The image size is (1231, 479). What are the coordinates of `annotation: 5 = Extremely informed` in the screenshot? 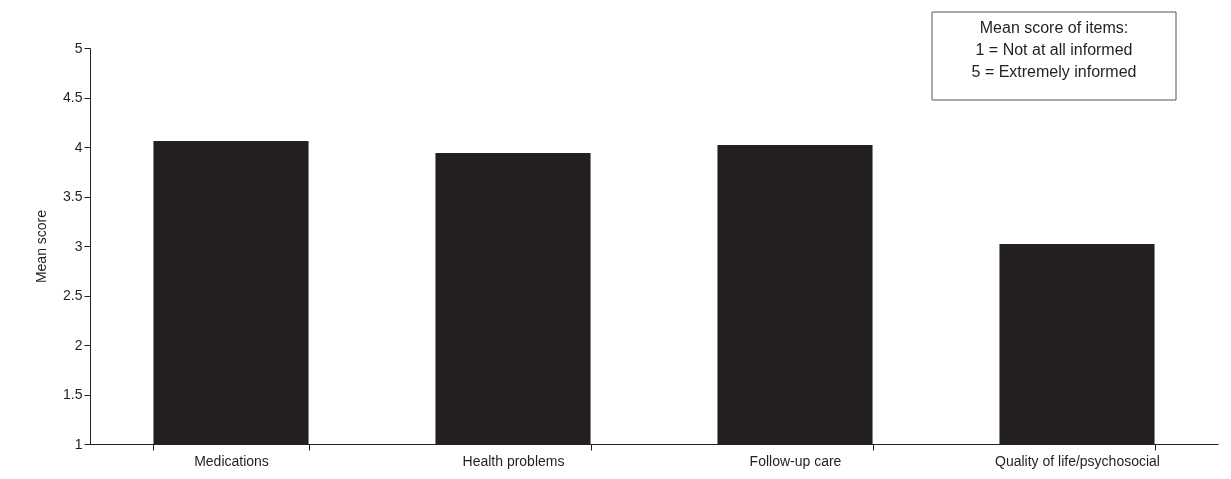 It's located at (1054, 71).